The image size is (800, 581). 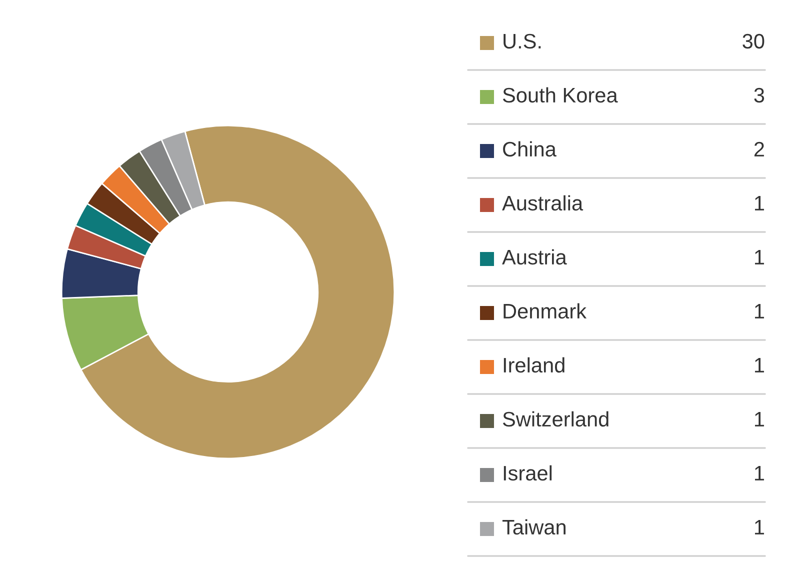 I want to click on legend-label: Ireland, so click(x=534, y=365).